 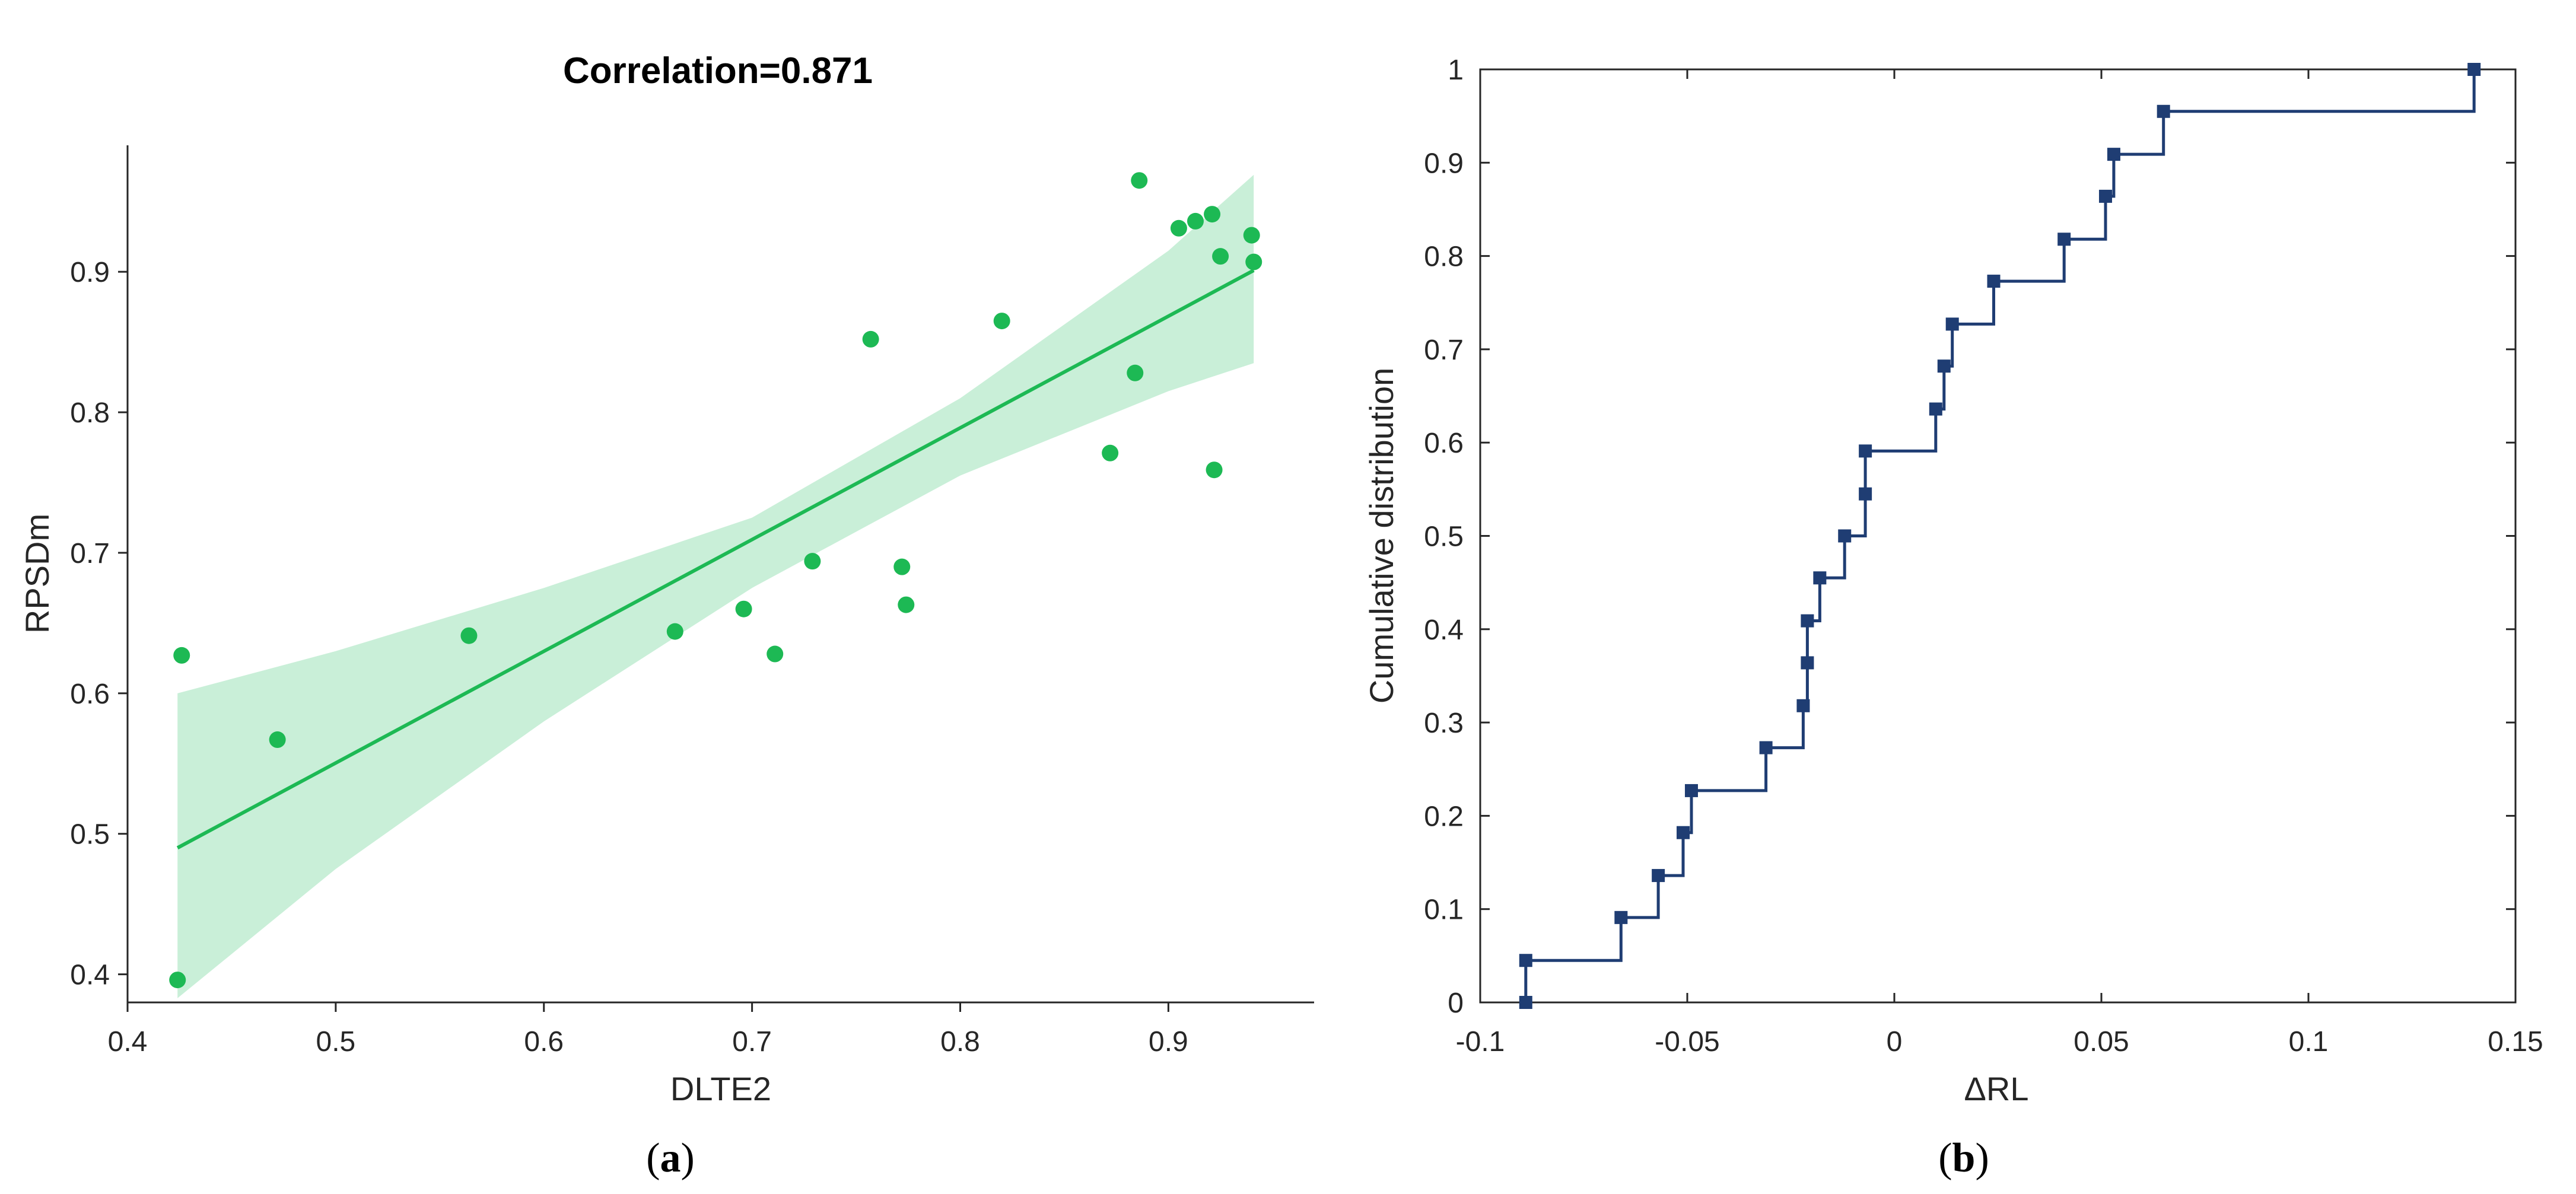 I want to click on x-tick-label: 0.5, so click(x=336, y=1042).